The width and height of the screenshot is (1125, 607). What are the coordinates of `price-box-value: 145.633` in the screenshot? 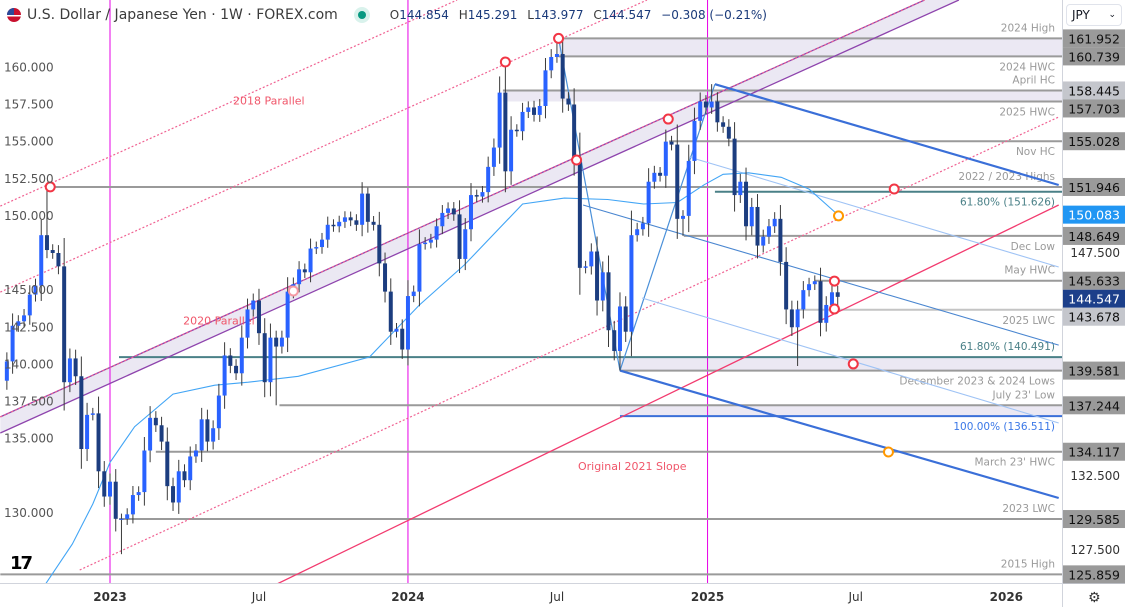 It's located at (1094, 281).